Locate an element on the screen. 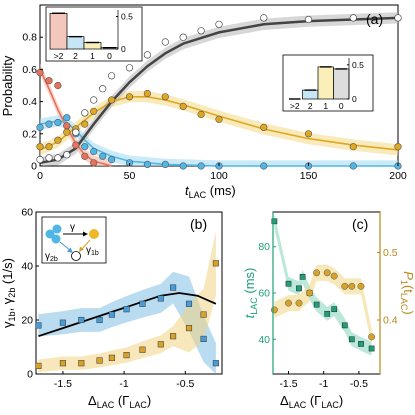 Image resolution: width=415 pixels, height=415 pixels. level-diagram: γ γ2b γ1b is located at coordinates (74, 240).